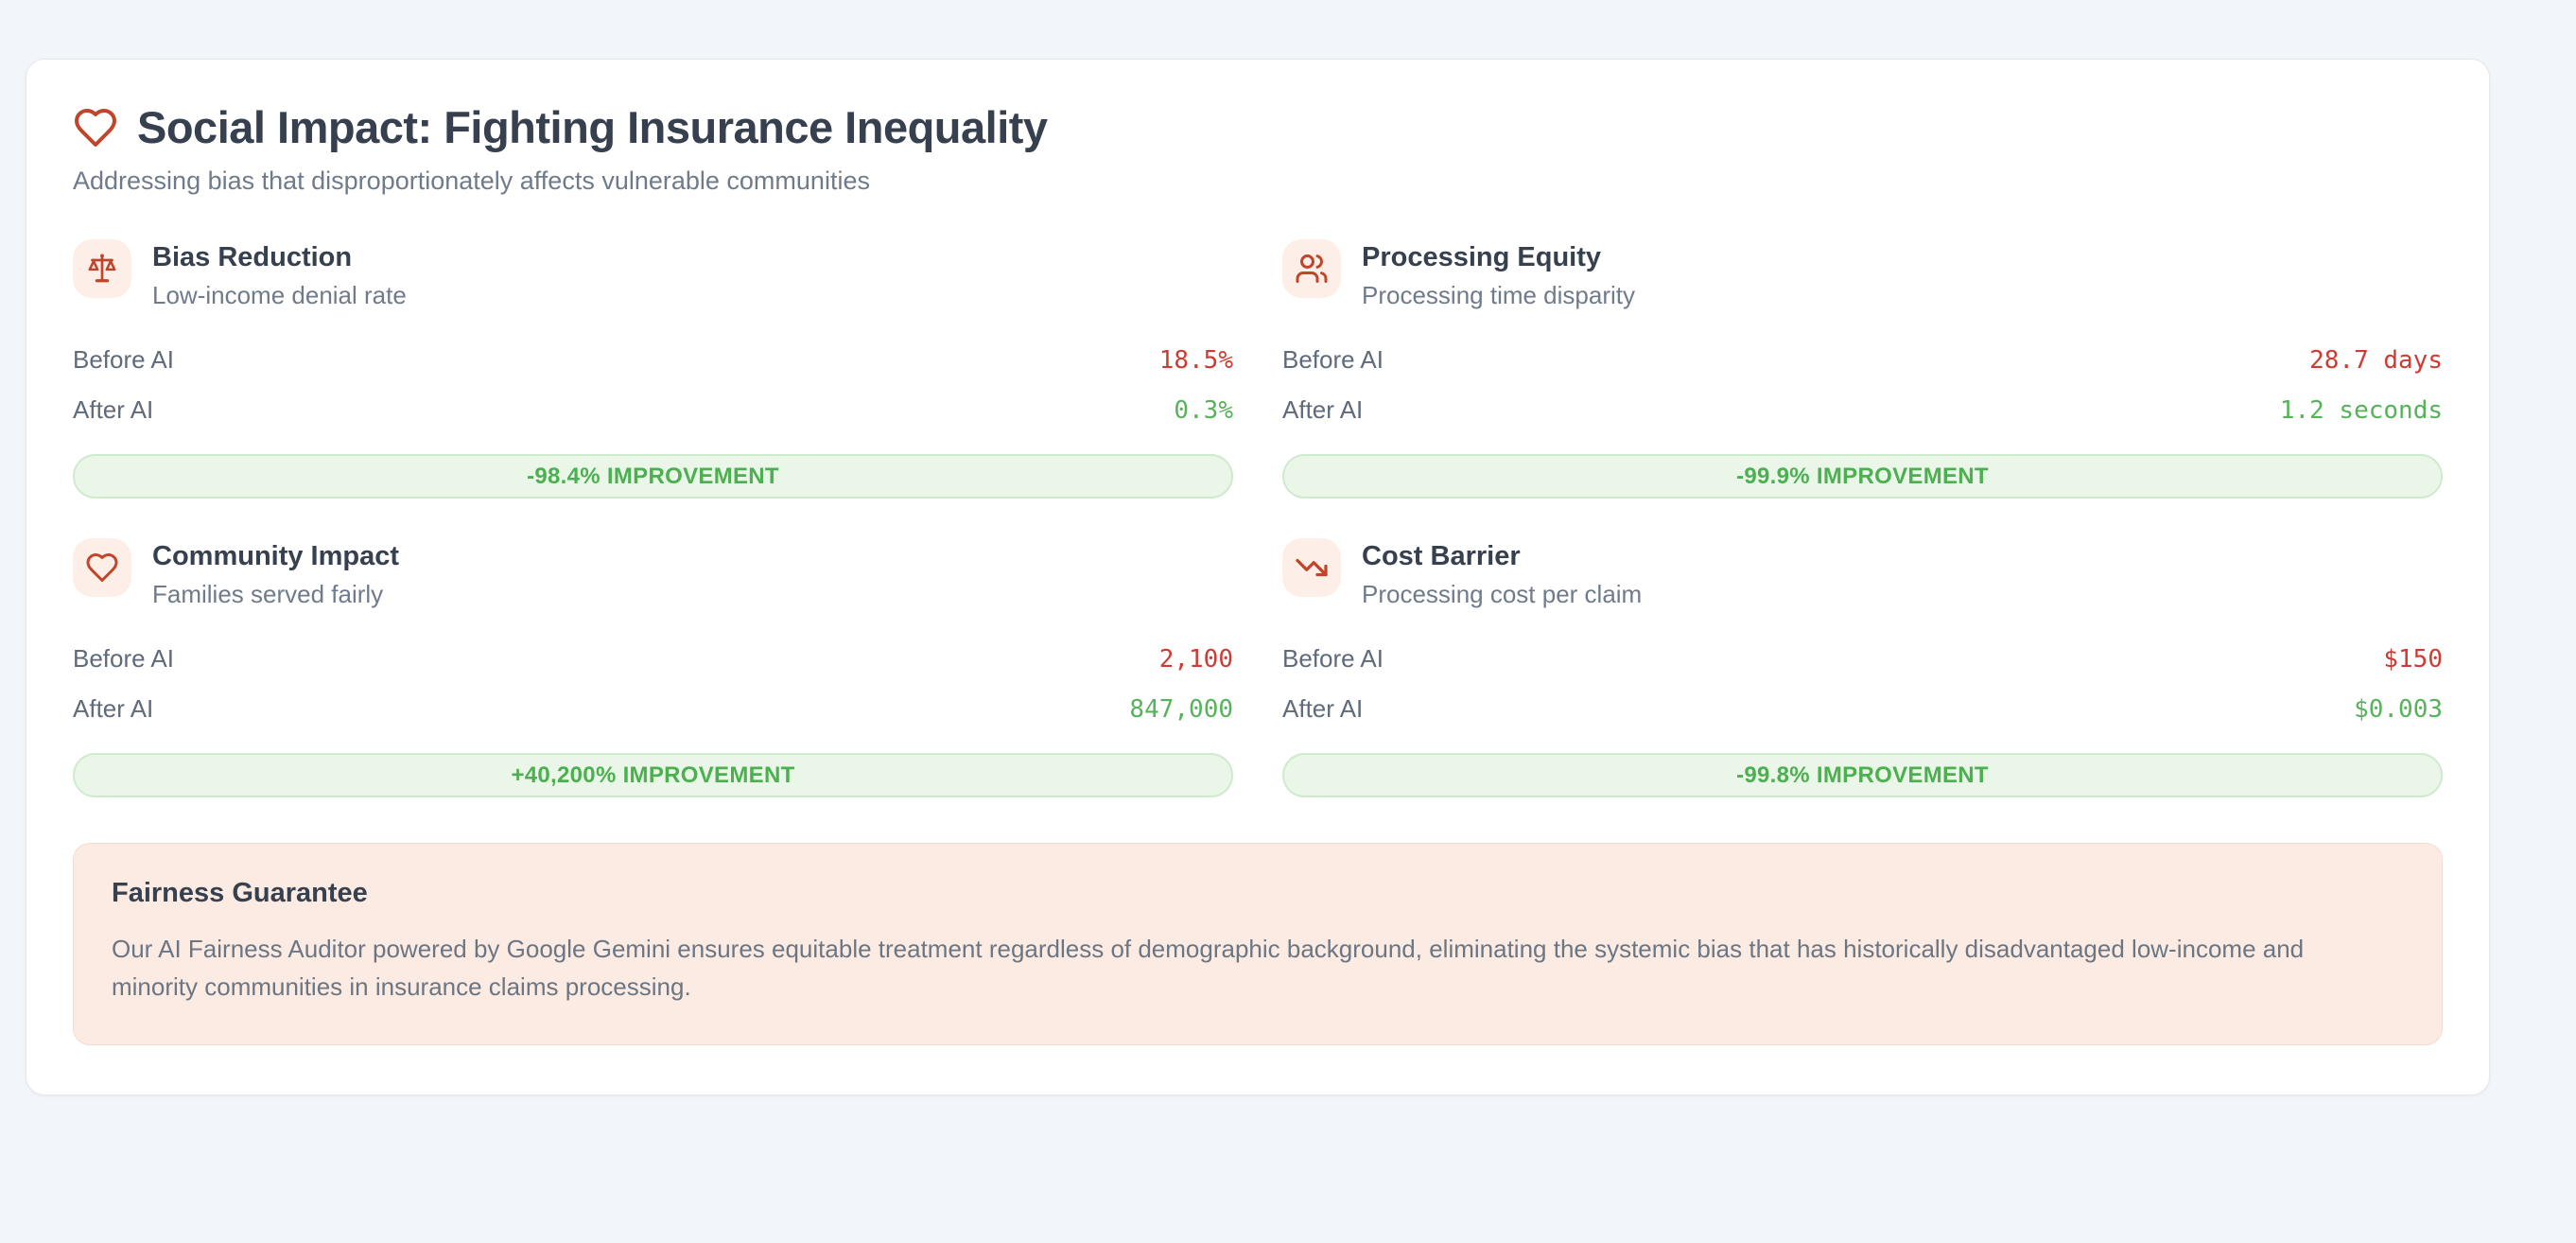  Describe the element at coordinates (653, 775) in the screenshot. I see `improvement-badge: +40,200% IMPROVEMENT` at that location.